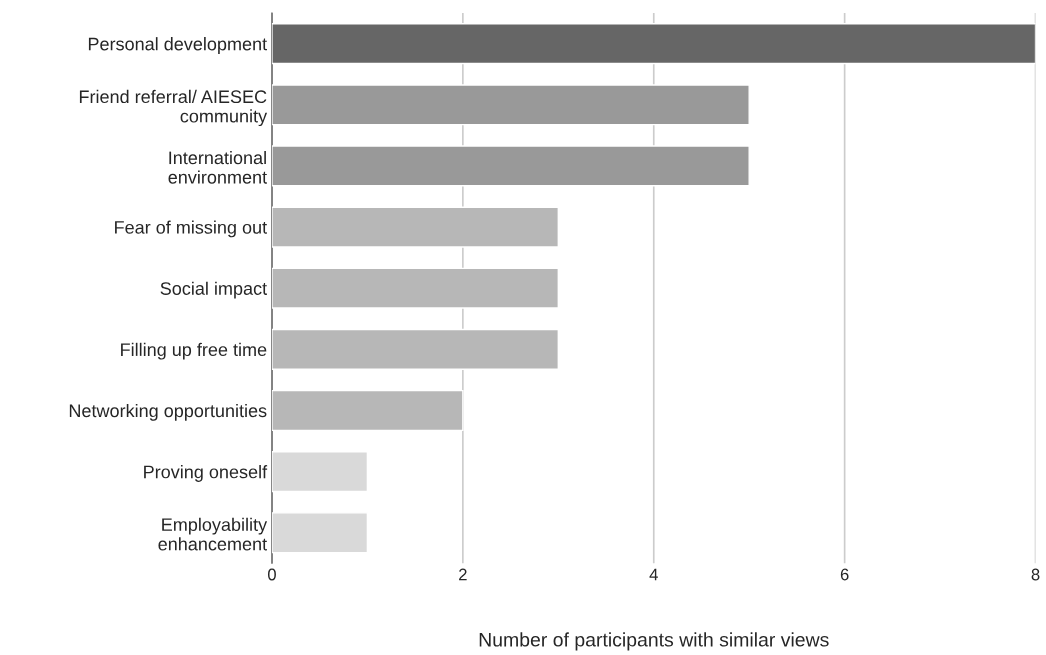  I want to click on y-tick-label: Social impact, so click(213, 290).